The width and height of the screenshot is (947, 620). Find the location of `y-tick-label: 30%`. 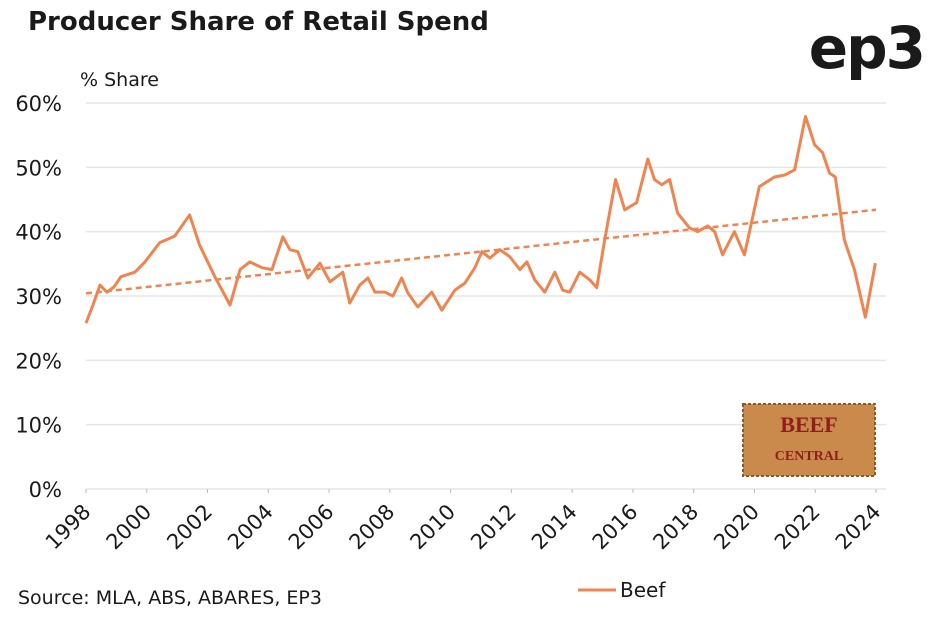

y-tick-label: 30% is located at coordinates (38, 297).